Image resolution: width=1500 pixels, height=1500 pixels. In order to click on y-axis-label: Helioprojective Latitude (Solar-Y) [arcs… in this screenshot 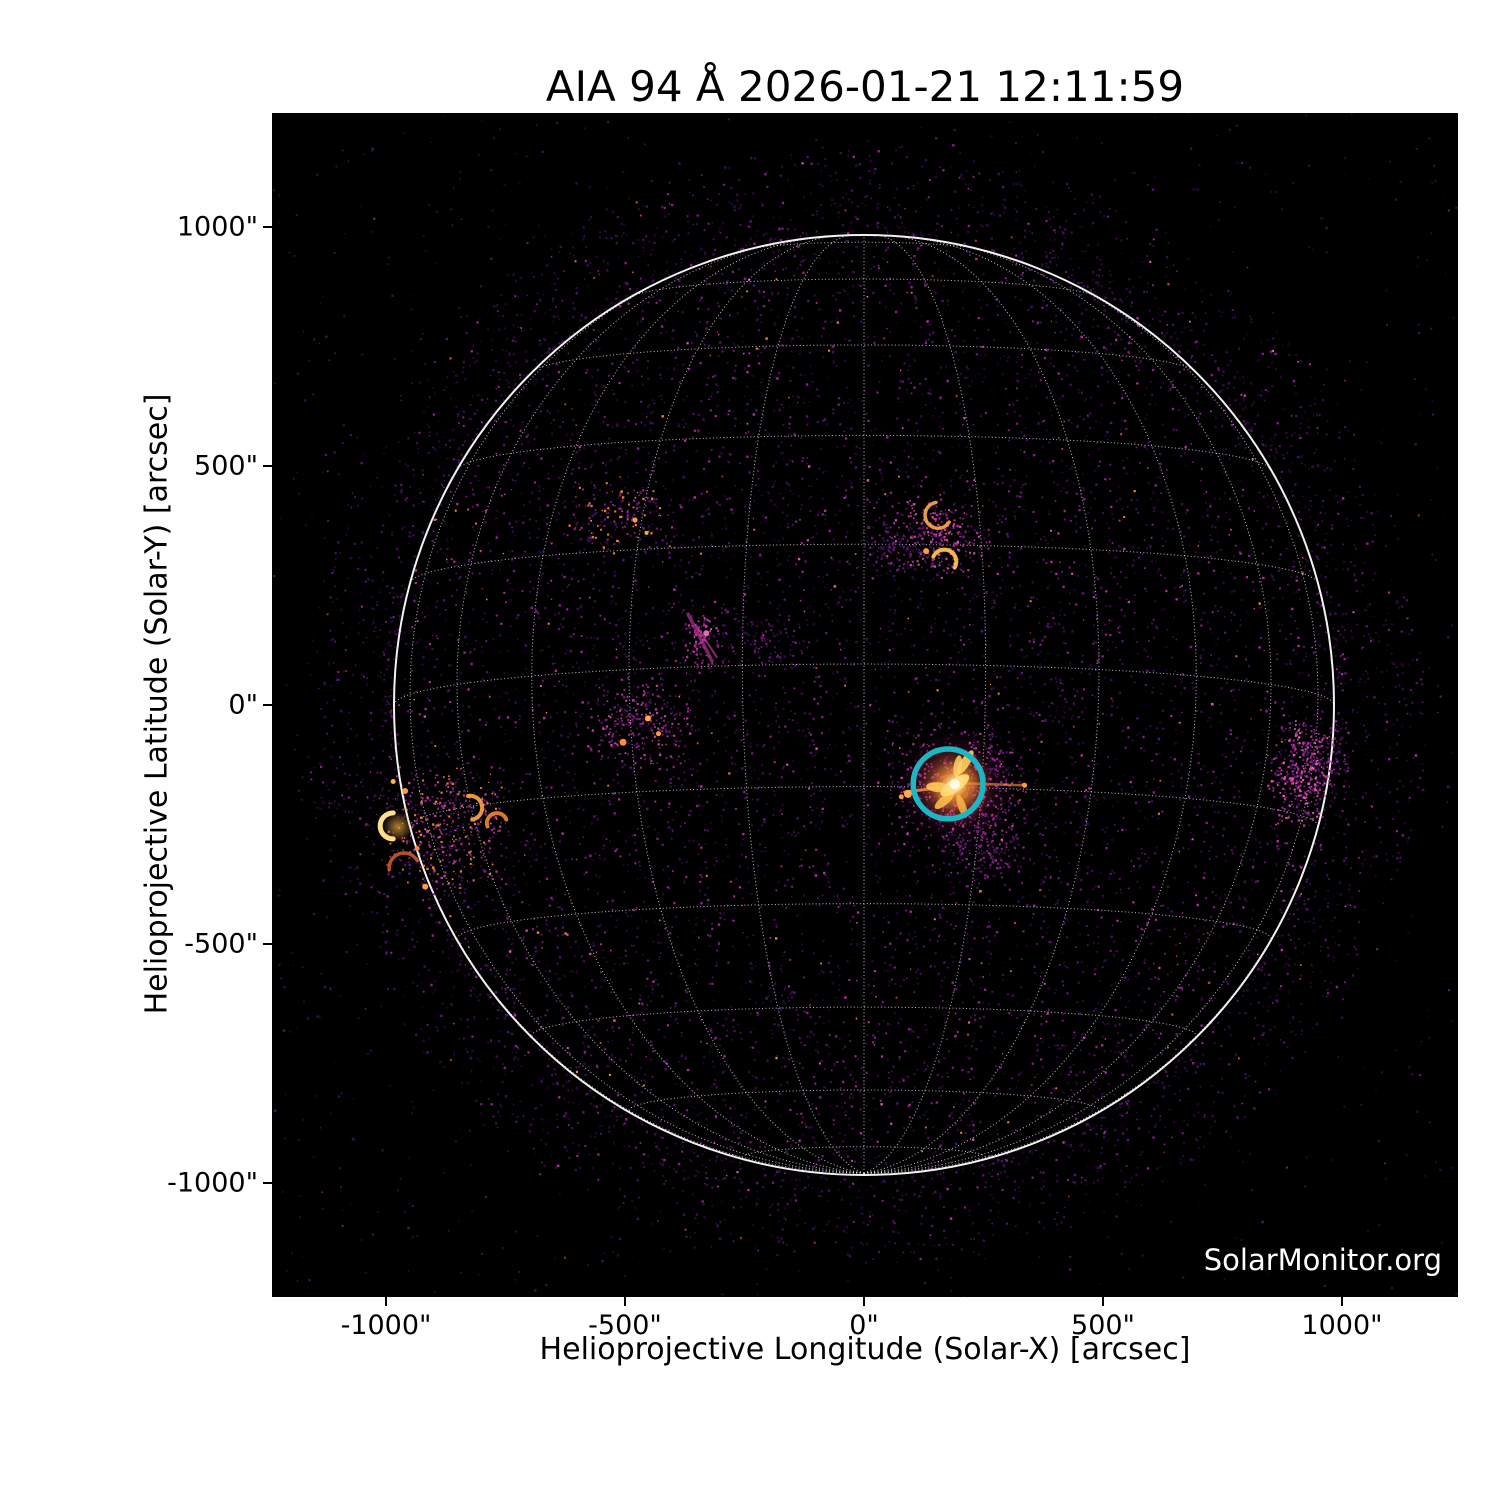, I will do `click(157, 704)`.